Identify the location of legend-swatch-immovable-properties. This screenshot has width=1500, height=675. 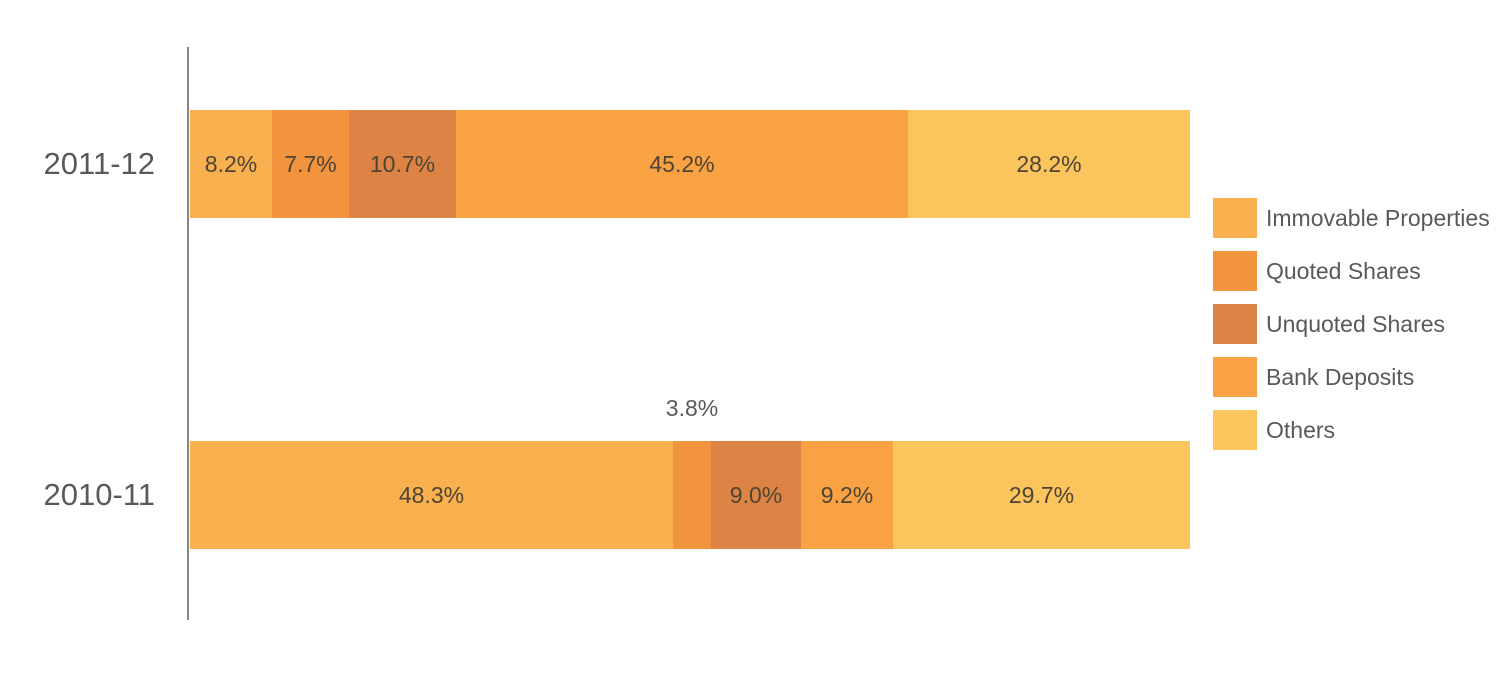
(1235, 218).